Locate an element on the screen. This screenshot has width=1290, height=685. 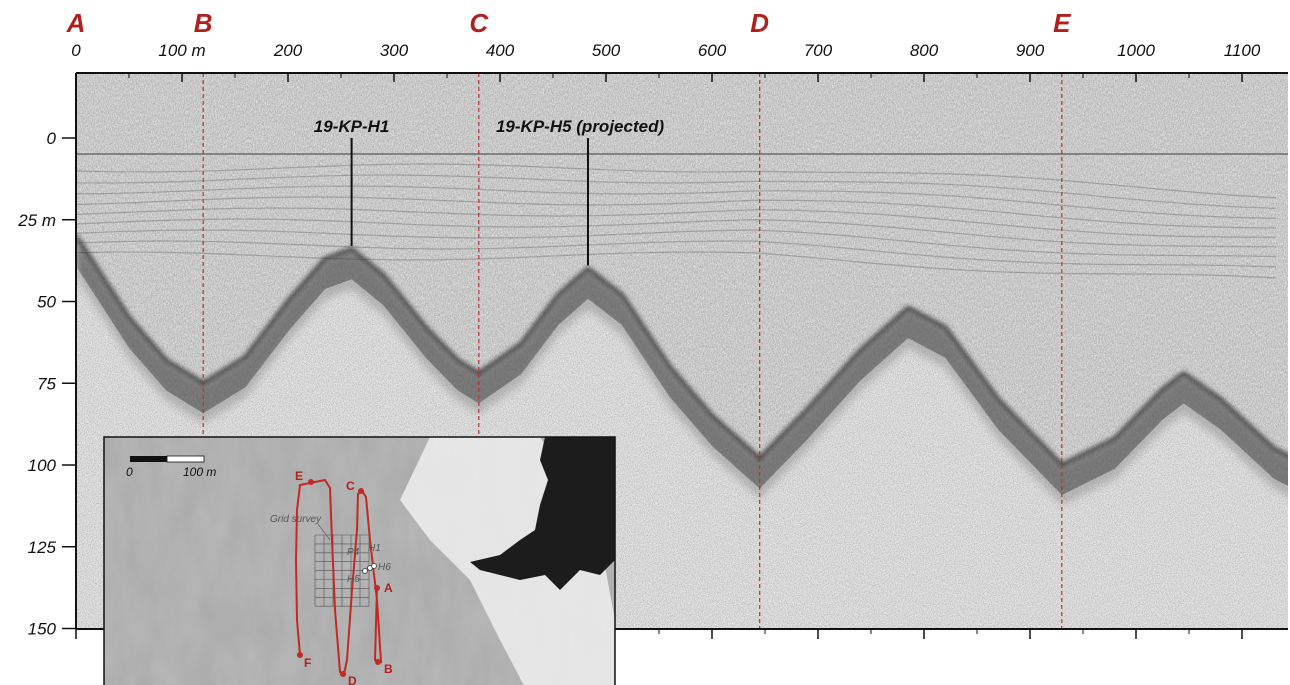
open-water is located at coordinates (542, 513).